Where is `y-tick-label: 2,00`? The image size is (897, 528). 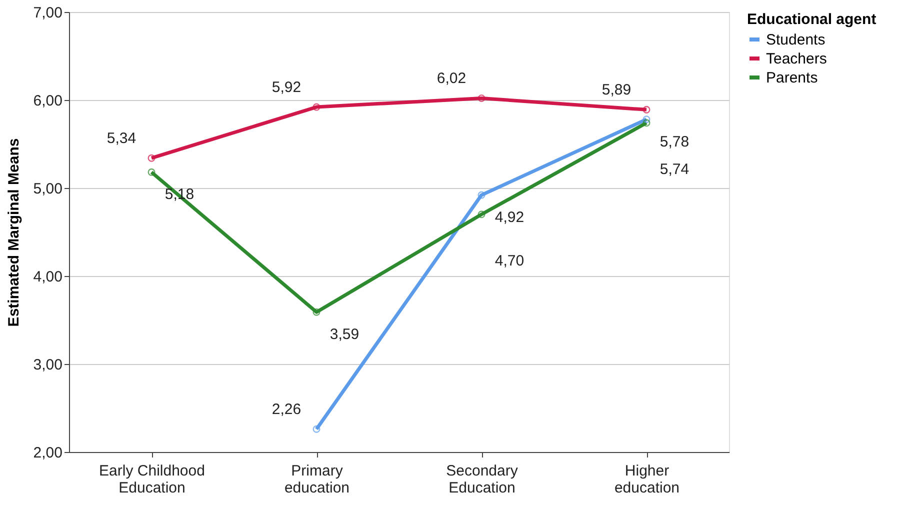
y-tick-label: 2,00 is located at coordinates (47, 453).